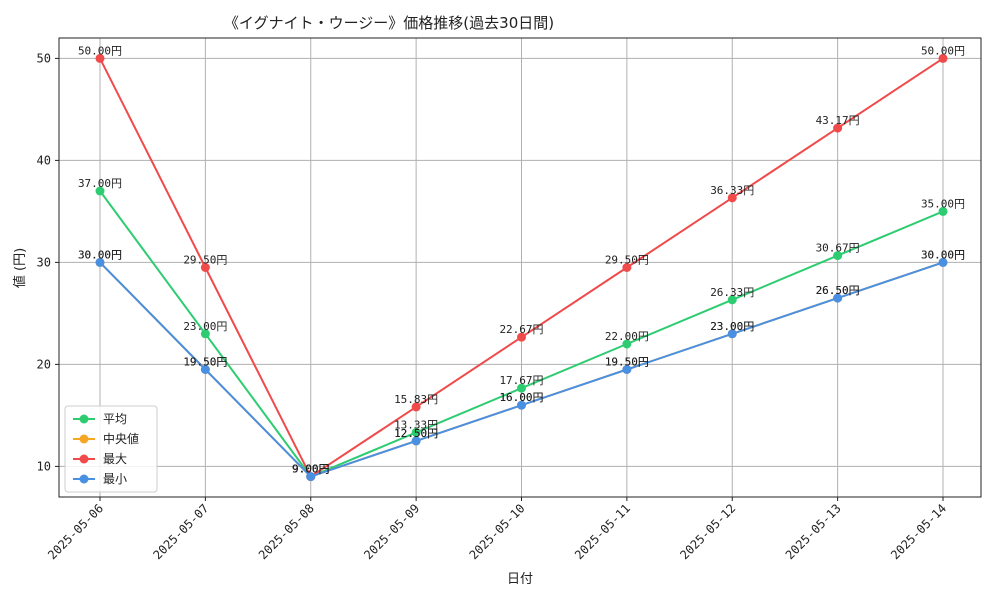 The height and width of the screenshot is (600, 1000). I want to click on x-tick-label: 2025-05-14, so click(918, 531).